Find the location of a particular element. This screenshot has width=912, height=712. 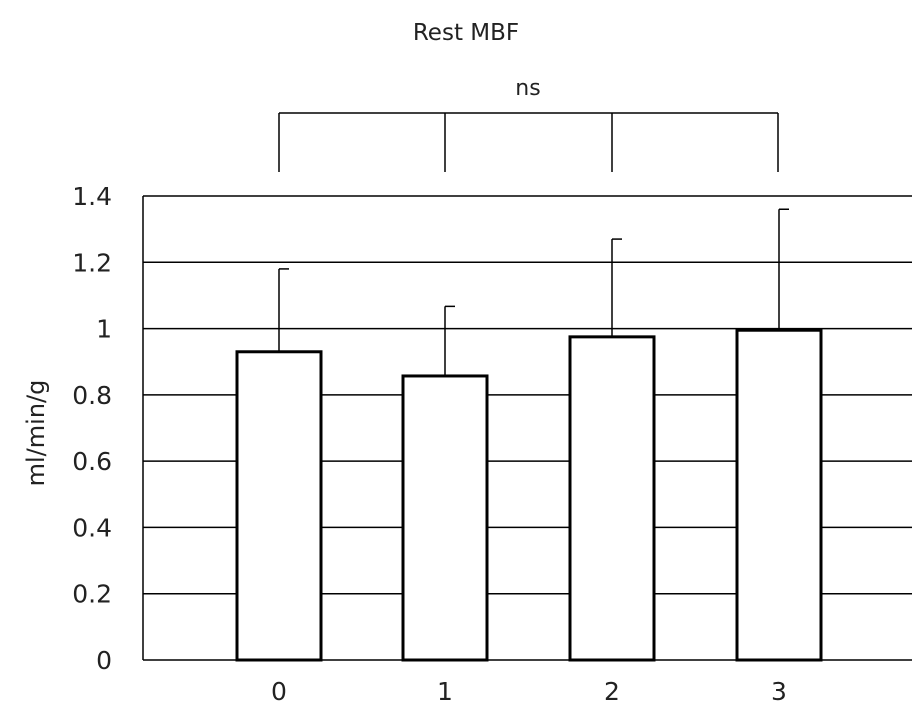

y-axis-label: ml/min/g is located at coordinates (36, 433).